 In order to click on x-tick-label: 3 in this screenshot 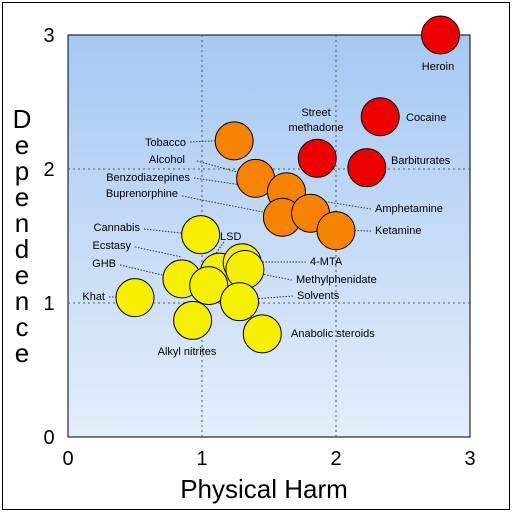, I will do `click(469, 459)`.